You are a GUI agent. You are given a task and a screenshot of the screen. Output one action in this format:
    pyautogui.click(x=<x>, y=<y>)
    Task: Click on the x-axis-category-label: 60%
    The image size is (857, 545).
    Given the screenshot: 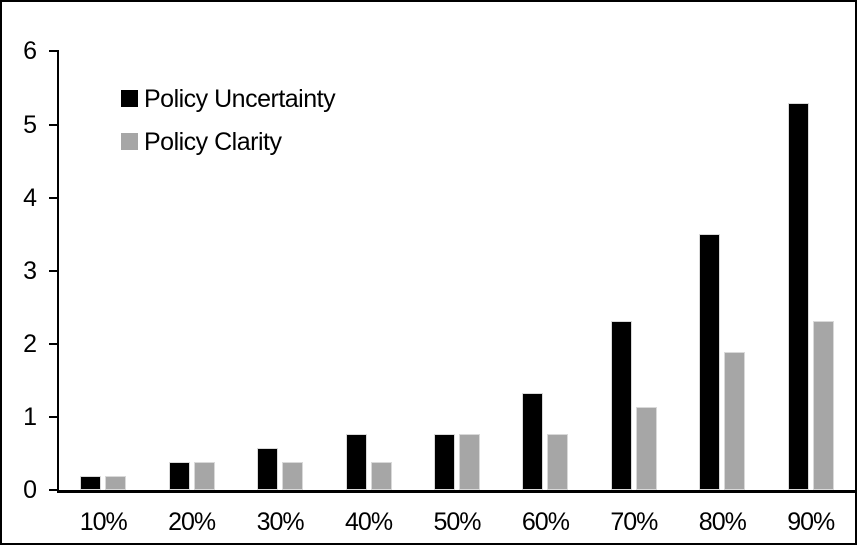 What is the action you would take?
    pyautogui.click(x=545, y=522)
    